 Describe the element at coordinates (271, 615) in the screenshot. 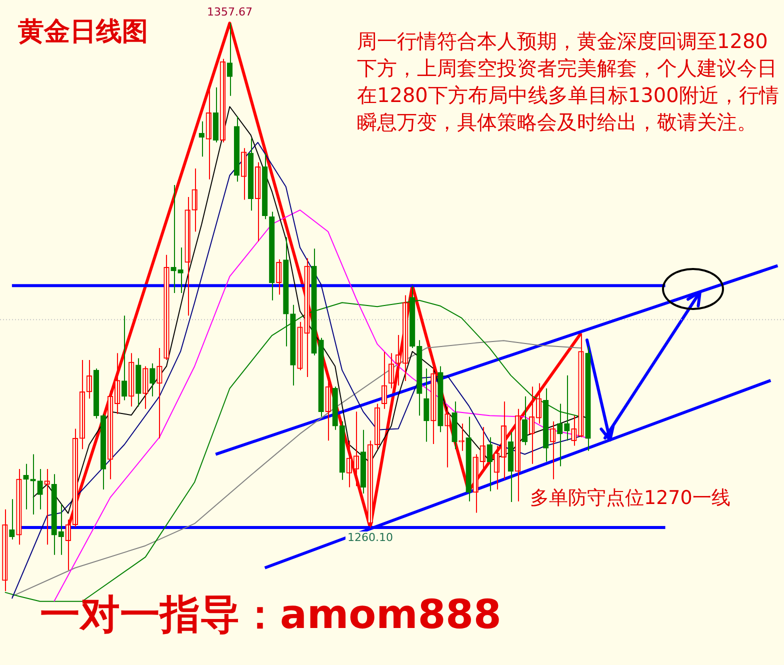

I see `text: 一对一指导：amom888` at that location.